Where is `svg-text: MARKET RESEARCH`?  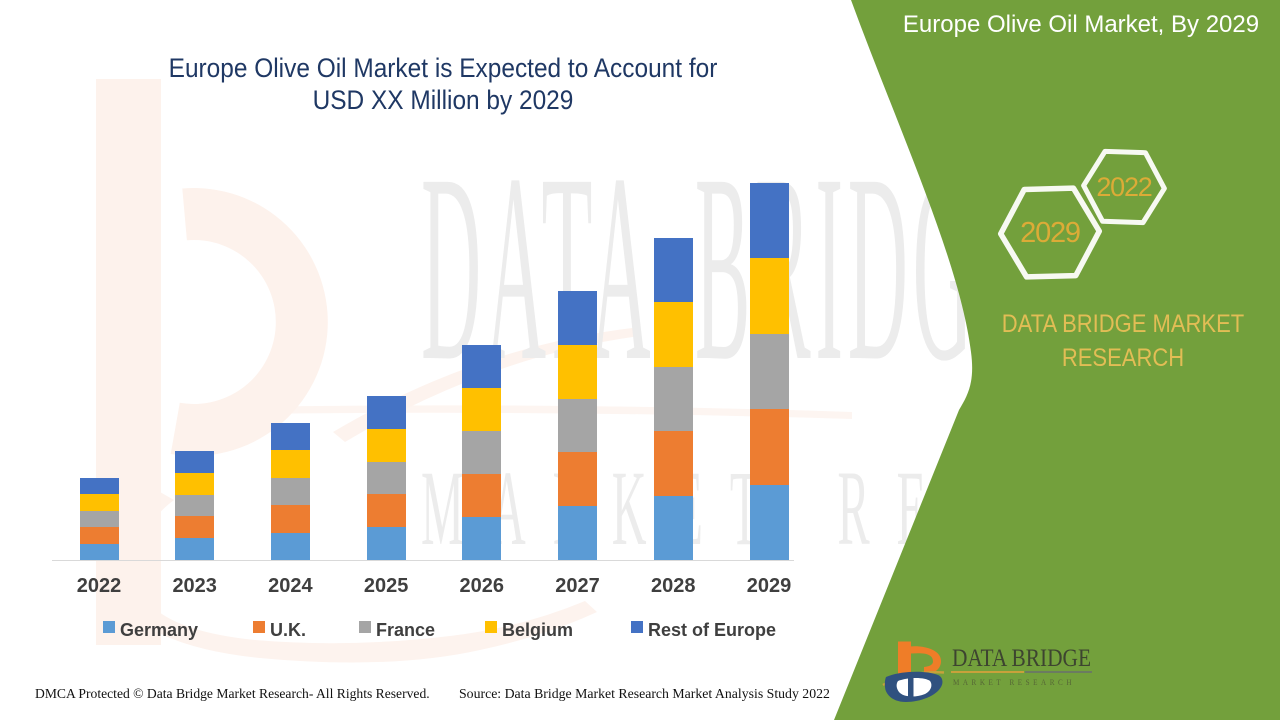 svg-text: MARKET RESEARCH is located at coordinates (1014, 682).